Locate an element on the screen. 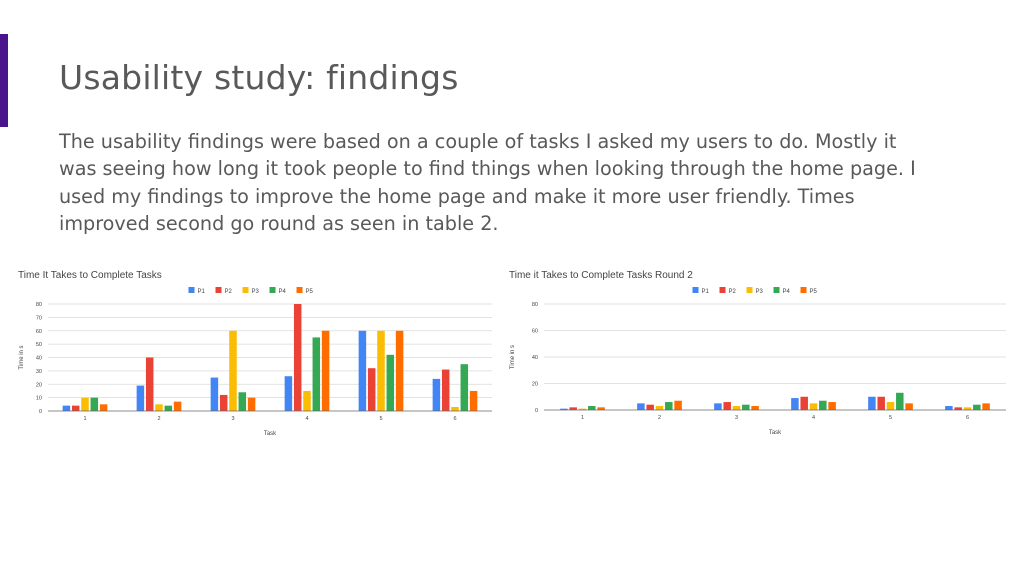 The width and height of the screenshot is (1024, 576). chart-2-x-tick-label: 6 is located at coordinates (967, 418).